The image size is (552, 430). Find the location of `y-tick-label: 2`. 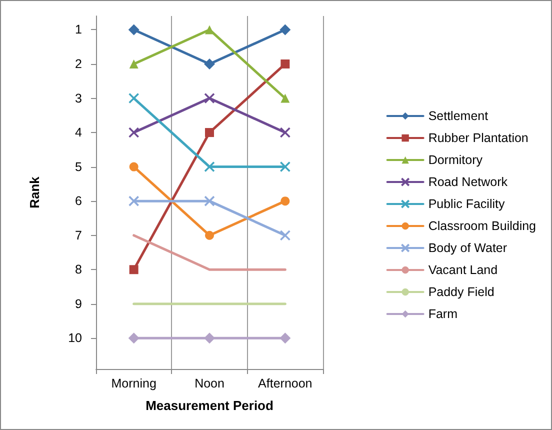

y-tick-label: 2 is located at coordinates (78, 63).